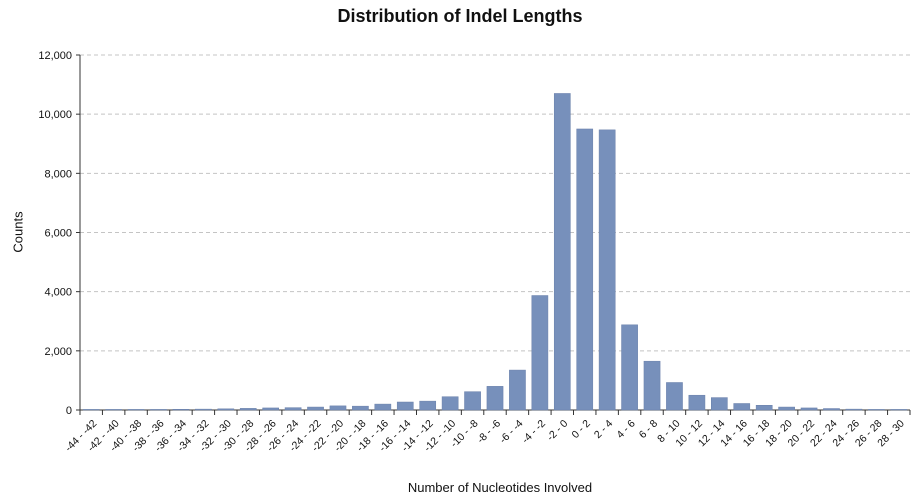 The height and width of the screenshot is (501, 920). What do you see at coordinates (489, 432) in the screenshot?
I see `x-tick-label: -8 - -6` at bounding box center [489, 432].